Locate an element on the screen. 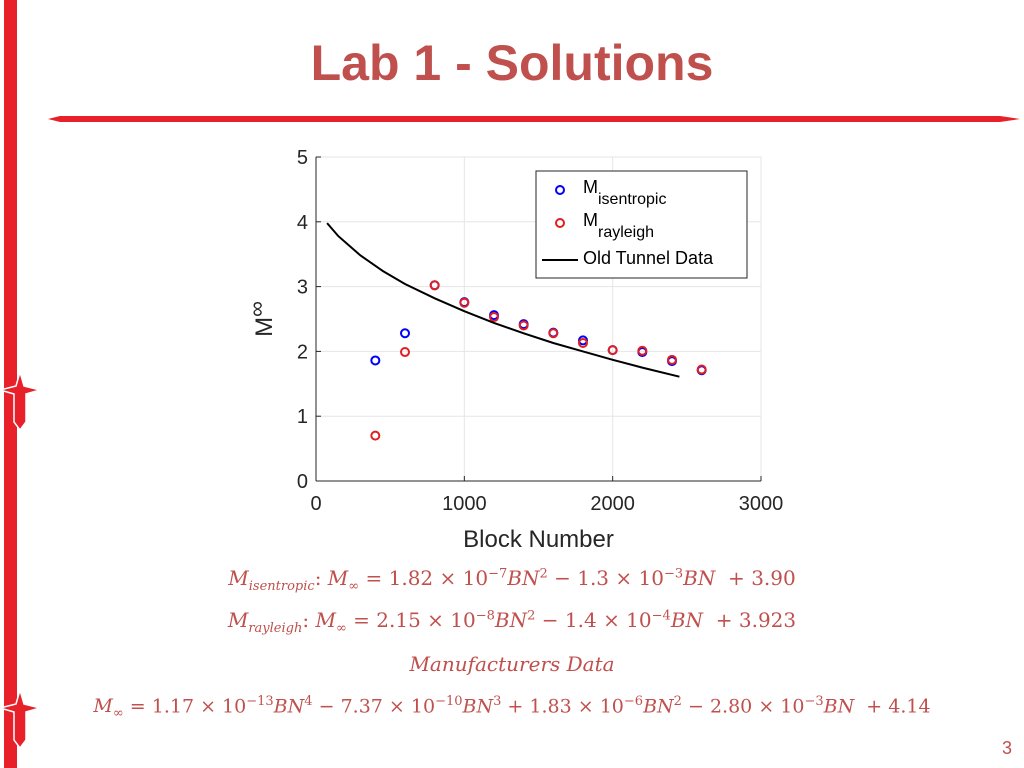 The width and height of the screenshot is (1024, 768). y-tick-label-2: 2 is located at coordinates (302, 352).